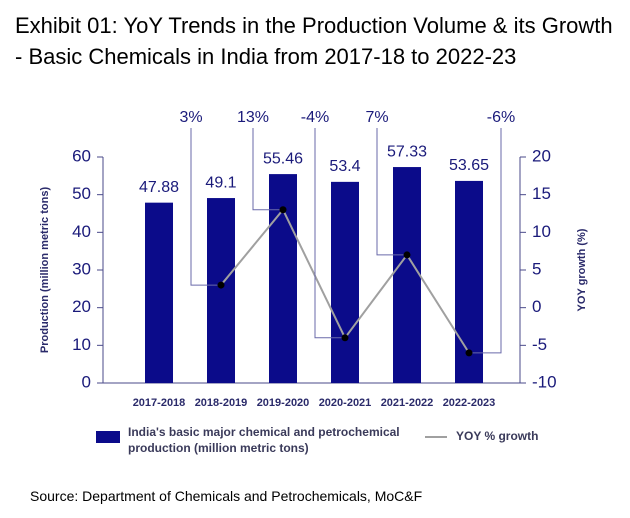  I want to click on y2-tick-label: 0, so click(536, 306).